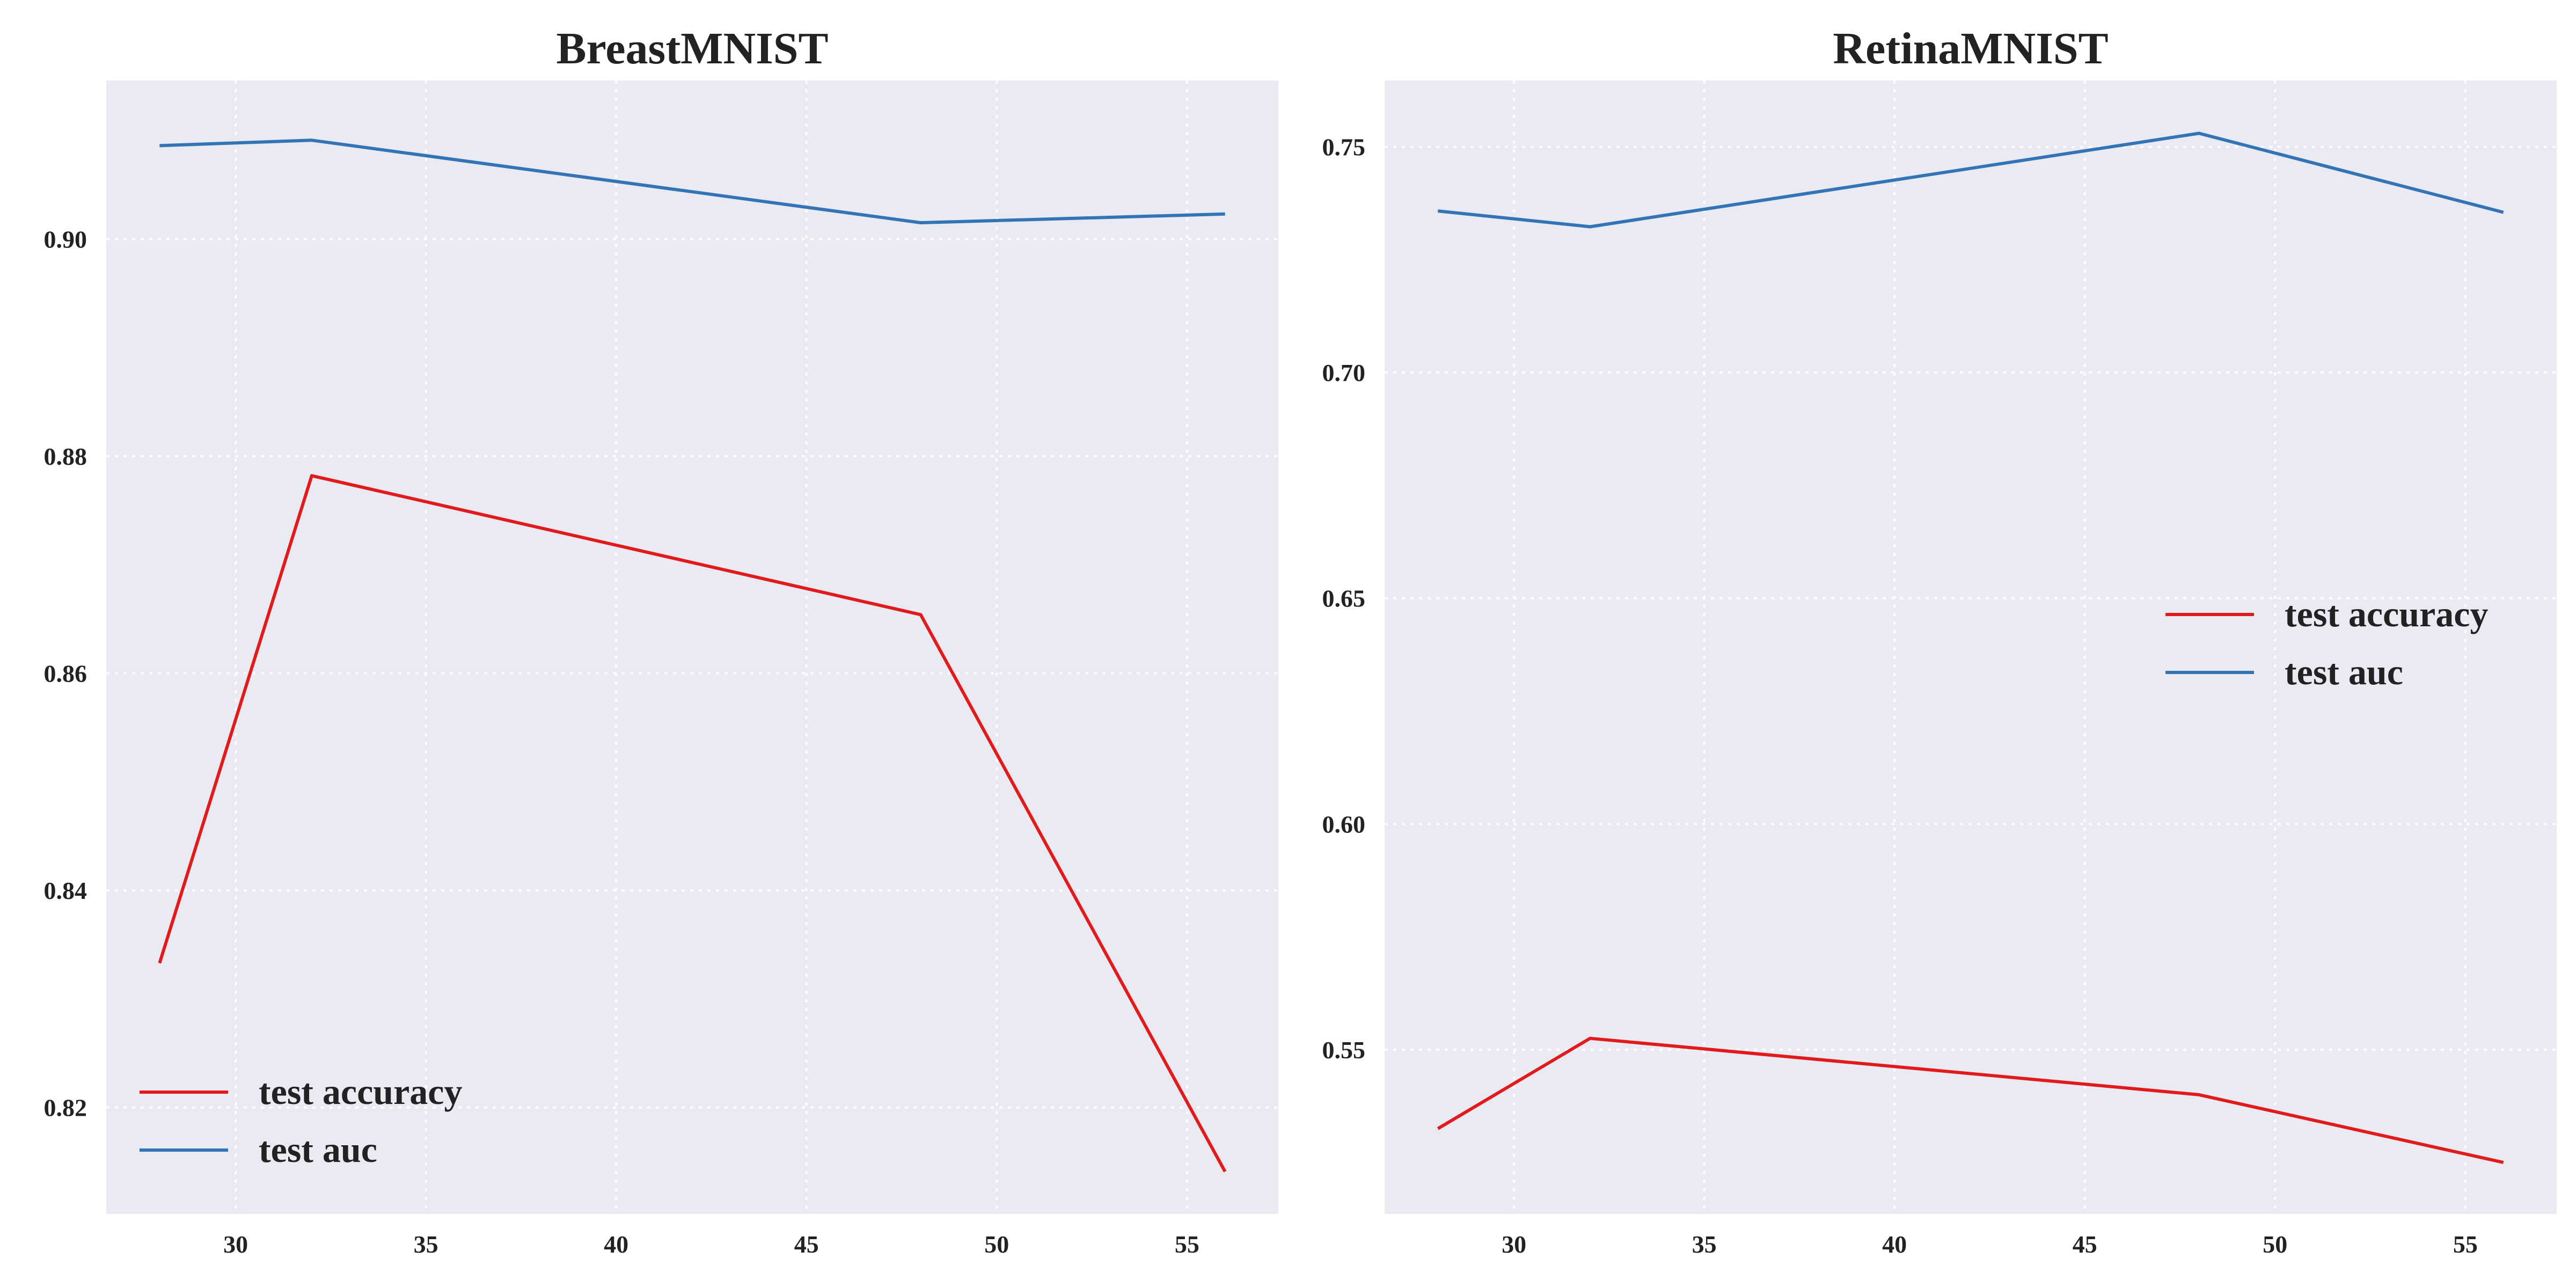  I want to click on y-tick-label: 0.60, so click(1344, 824).